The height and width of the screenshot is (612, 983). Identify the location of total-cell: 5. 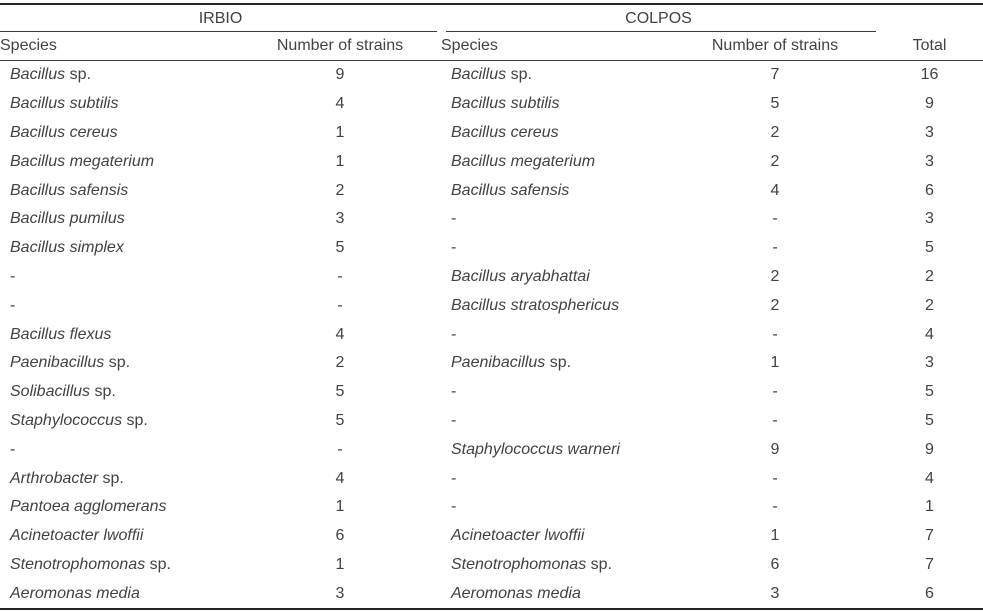
(929, 248).